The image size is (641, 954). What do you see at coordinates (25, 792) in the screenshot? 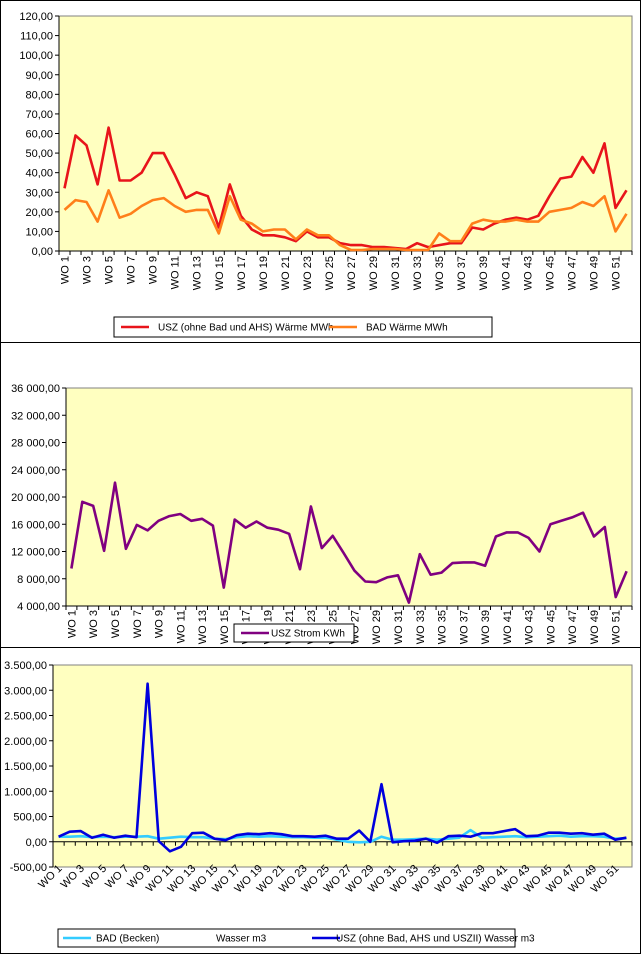
I see `y-tick-label: 1.000,00` at bounding box center [25, 792].